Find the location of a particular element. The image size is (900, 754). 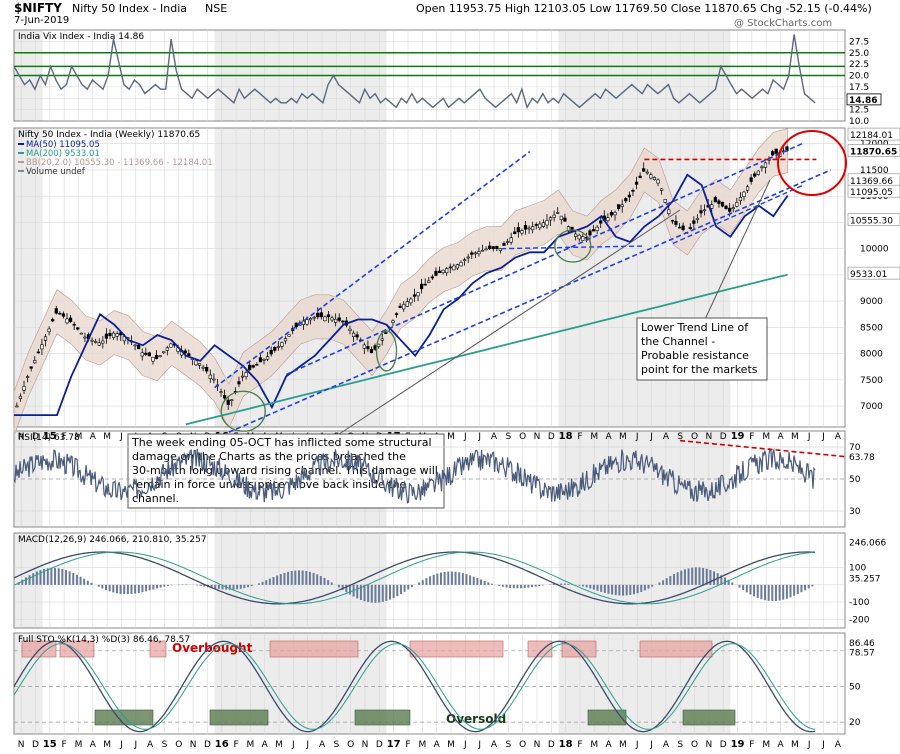

vix-tick-label: 27.5 is located at coordinates (859, 42).